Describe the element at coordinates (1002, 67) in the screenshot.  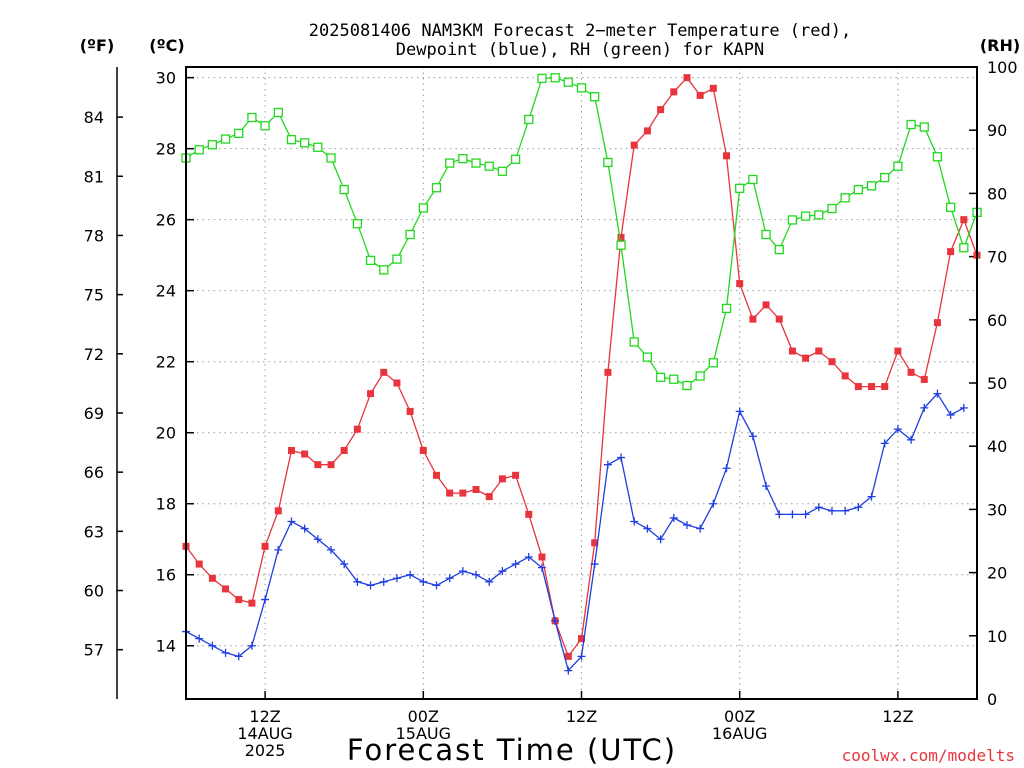
I see `rh-tick-label: 100` at that location.